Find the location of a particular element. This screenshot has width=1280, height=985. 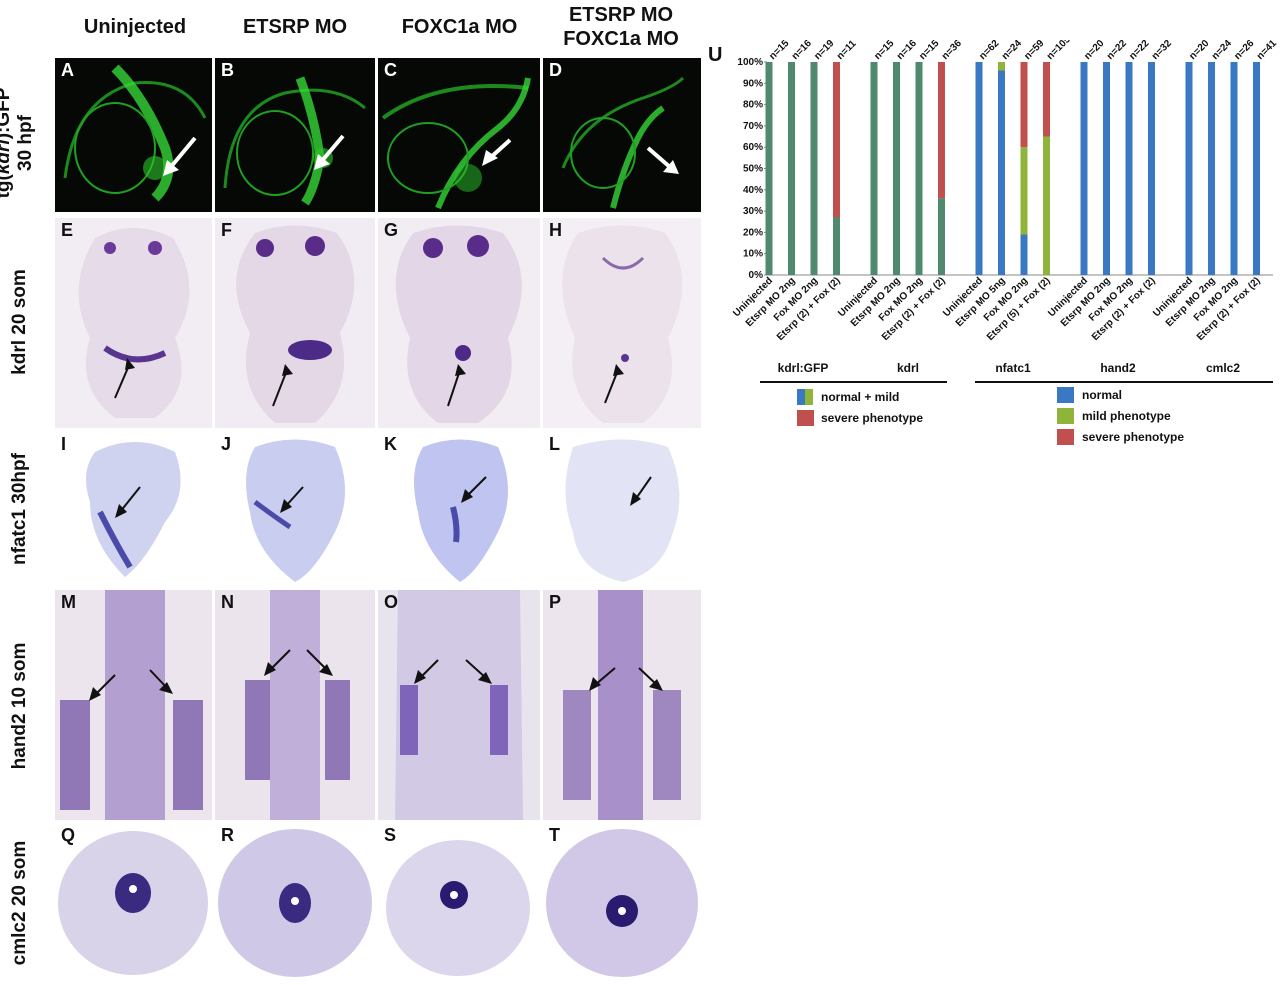

panel-r-cmlc2: R is located at coordinates (295, 902).